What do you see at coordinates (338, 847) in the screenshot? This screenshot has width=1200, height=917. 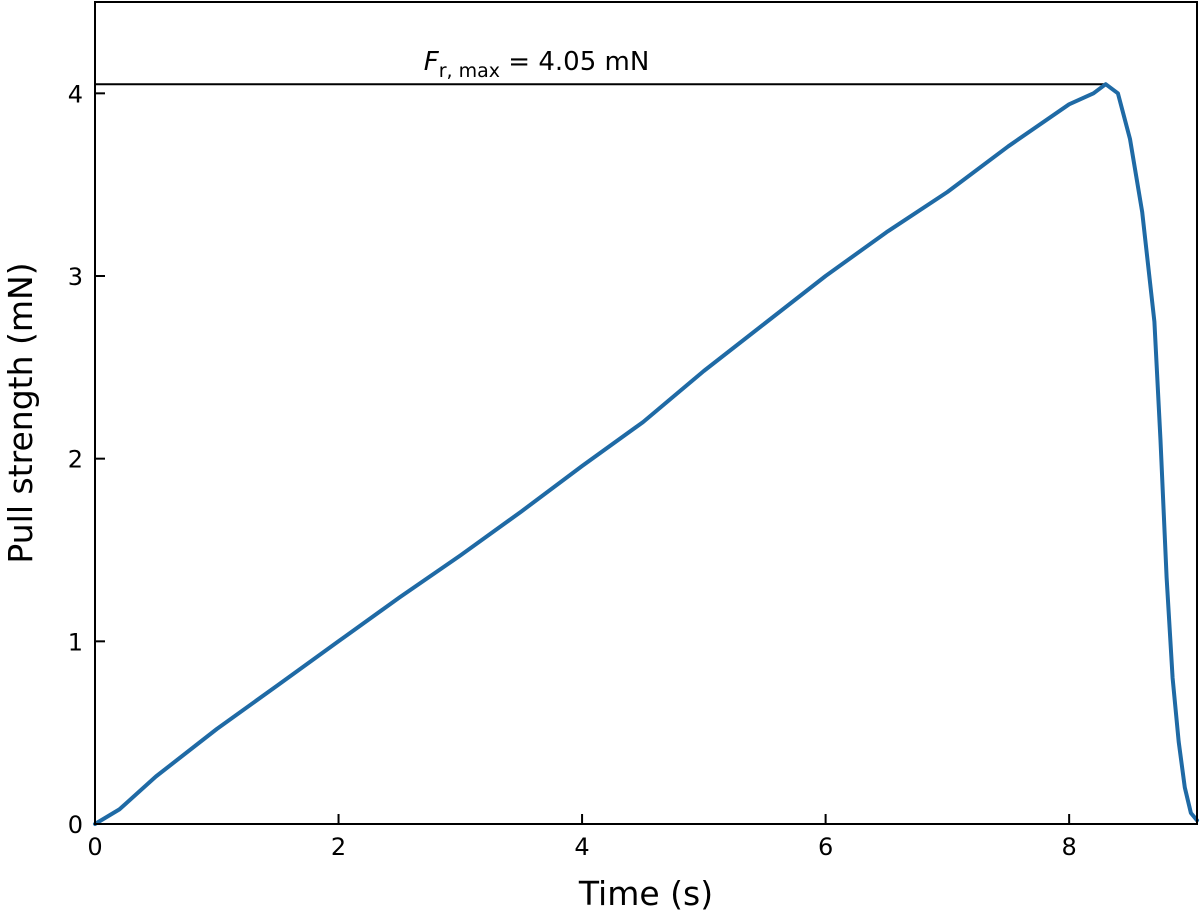 I see `x-tick-label: 2` at bounding box center [338, 847].